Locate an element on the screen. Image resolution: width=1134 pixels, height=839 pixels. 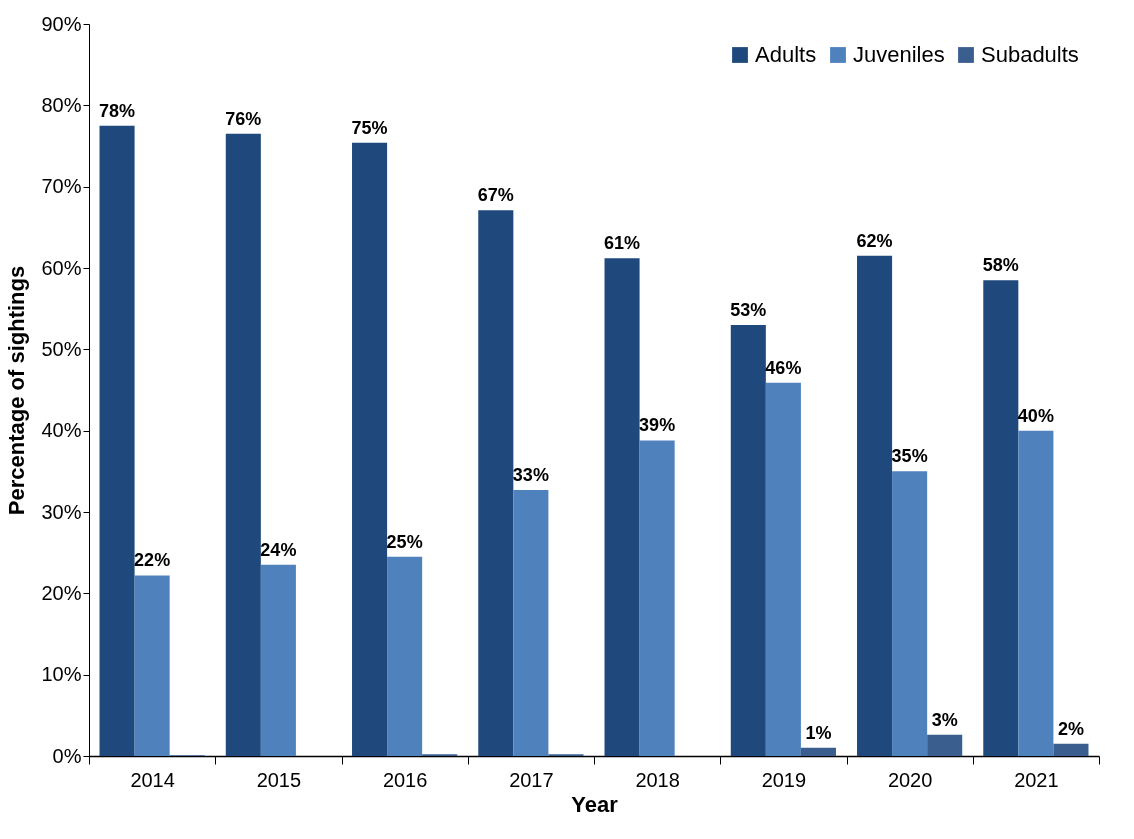
data-label: 3% is located at coordinates (944, 719).